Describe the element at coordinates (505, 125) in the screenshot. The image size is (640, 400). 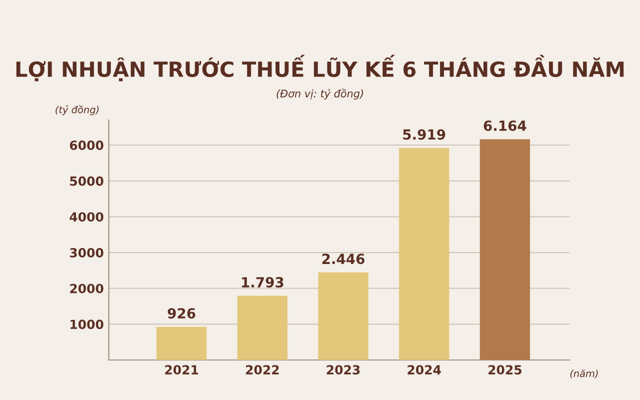
I see `data-label: 6.164` at that location.